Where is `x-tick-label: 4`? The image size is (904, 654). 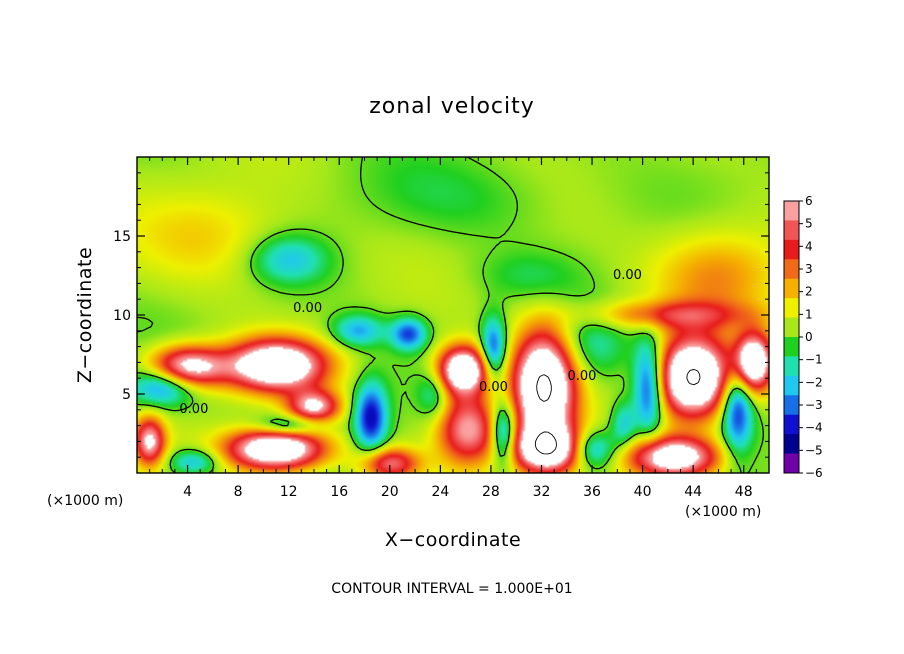
x-tick-label: 4 is located at coordinates (187, 492).